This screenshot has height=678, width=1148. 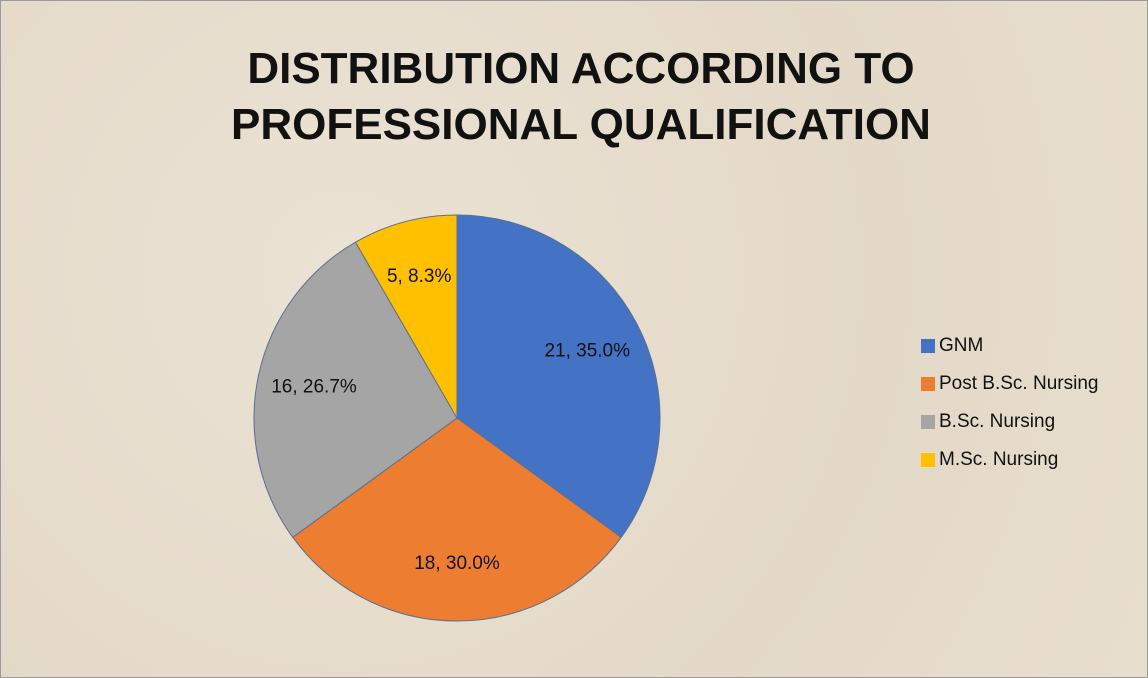 What do you see at coordinates (961, 345) in the screenshot?
I see `legend-label: GNM` at bounding box center [961, 345].